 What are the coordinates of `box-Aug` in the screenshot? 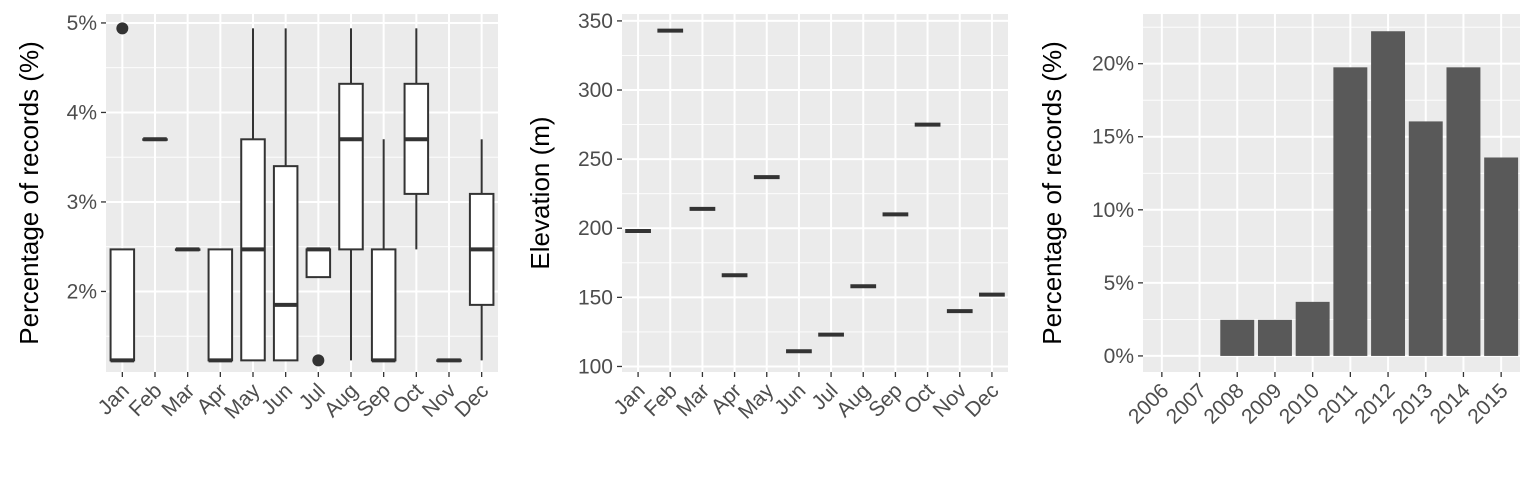 It's located at (351, 194).